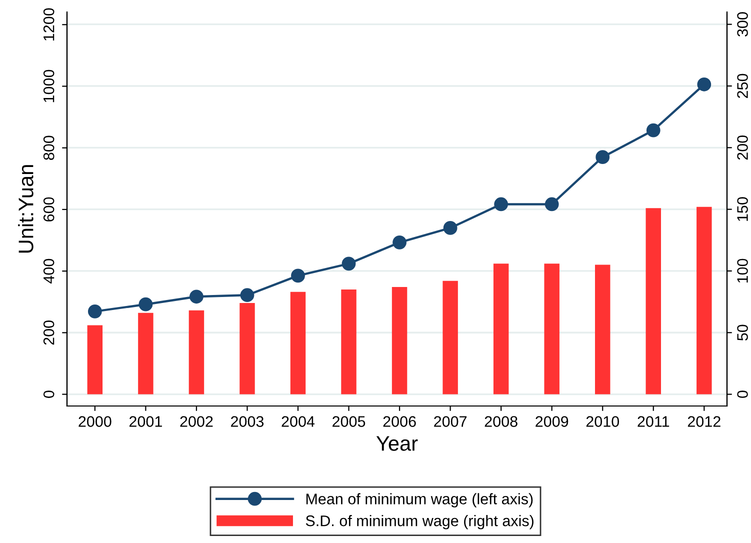 The image size is (751, 543). Describe the element at coordinates (742, 148) in the screenshot. I see `y2-tick-label: 200` at that location.